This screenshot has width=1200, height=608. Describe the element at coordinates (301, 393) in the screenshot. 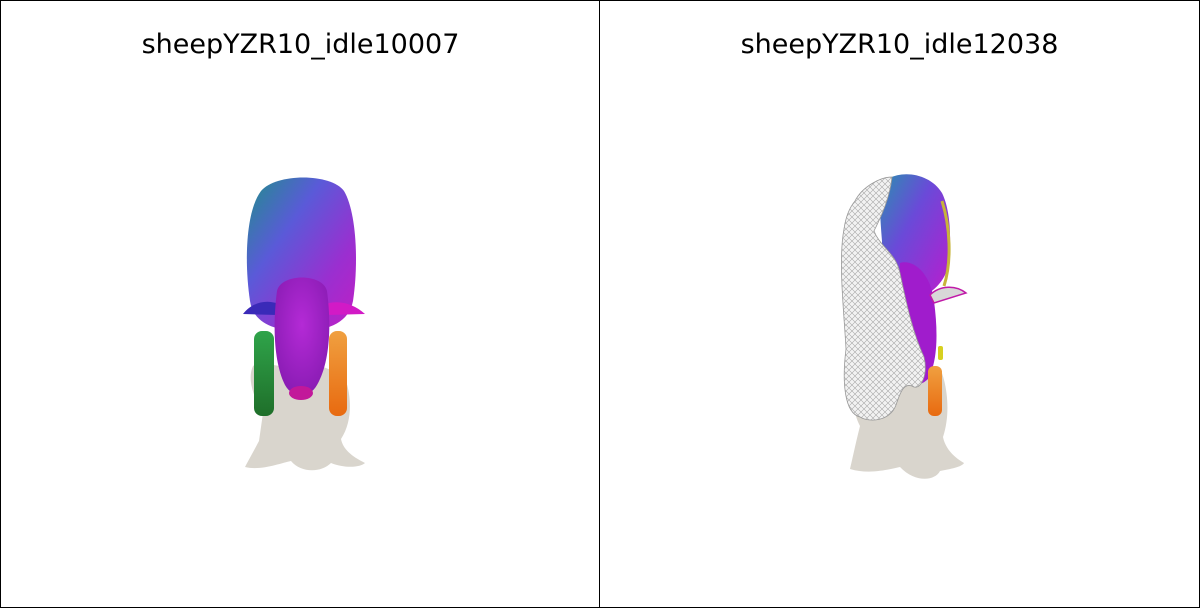

I see `sheep-muzzle` at that location.